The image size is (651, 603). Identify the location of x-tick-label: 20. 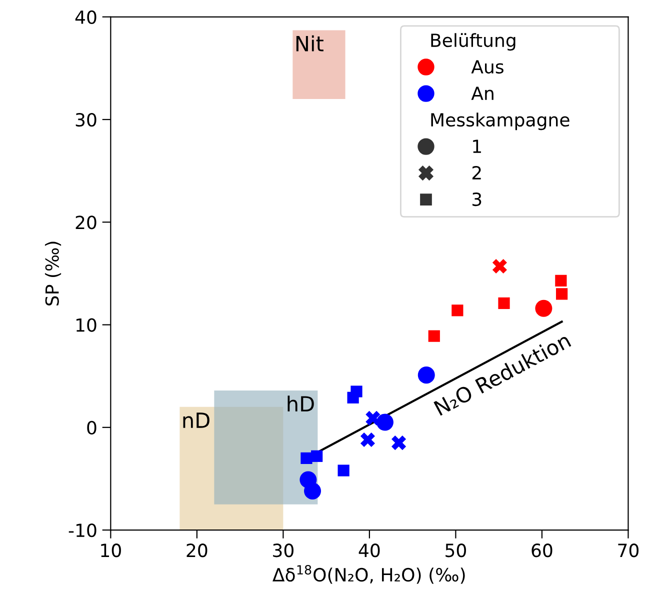
(197, 551).